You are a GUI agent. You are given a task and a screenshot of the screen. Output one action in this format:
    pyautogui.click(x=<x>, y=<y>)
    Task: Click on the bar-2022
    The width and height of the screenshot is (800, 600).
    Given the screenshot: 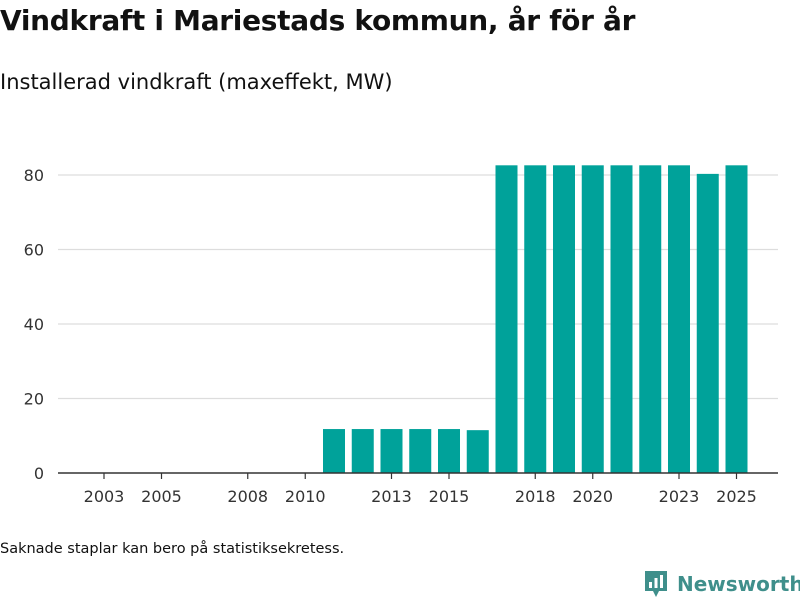 What is the action you would take?
    pyautogui.click(x=650, y=319)
    